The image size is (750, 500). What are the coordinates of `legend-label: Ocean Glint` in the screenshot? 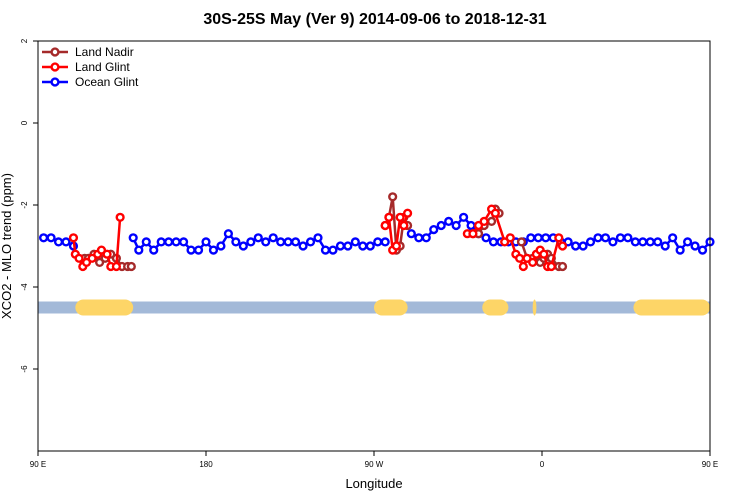 It's located at (107, 82).